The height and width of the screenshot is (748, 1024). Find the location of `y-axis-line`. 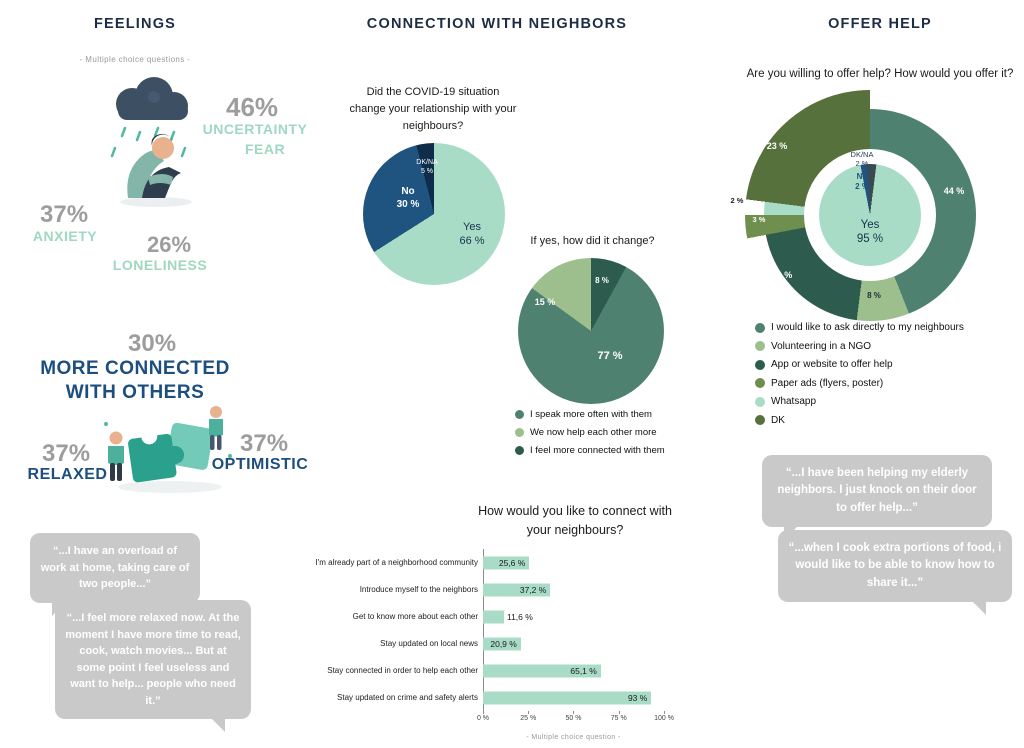

y-axis-line is located at coordinates (483, 630).